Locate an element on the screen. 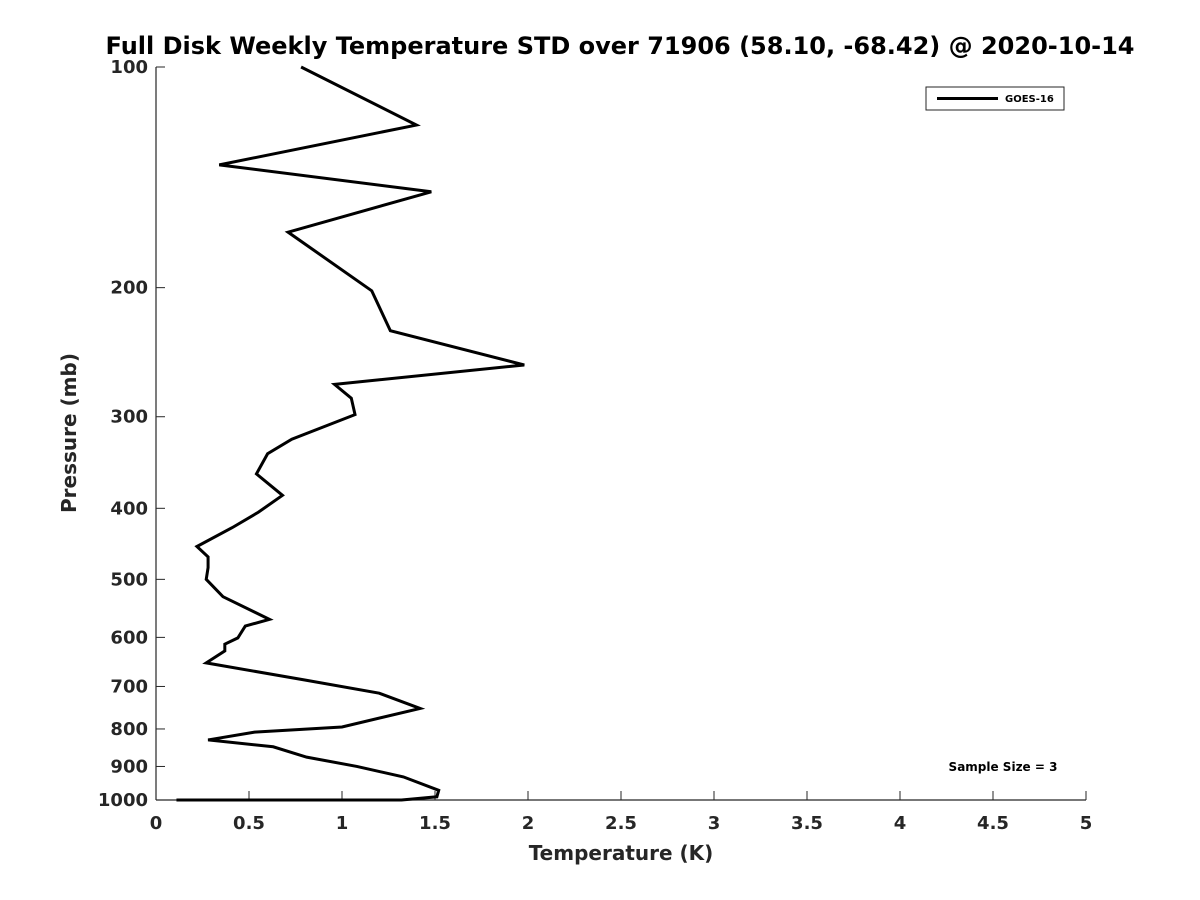 Image resolution: width=1200 pixels, height=900 pixels. legend: GOES-16 is located at coordinates (995, 98).